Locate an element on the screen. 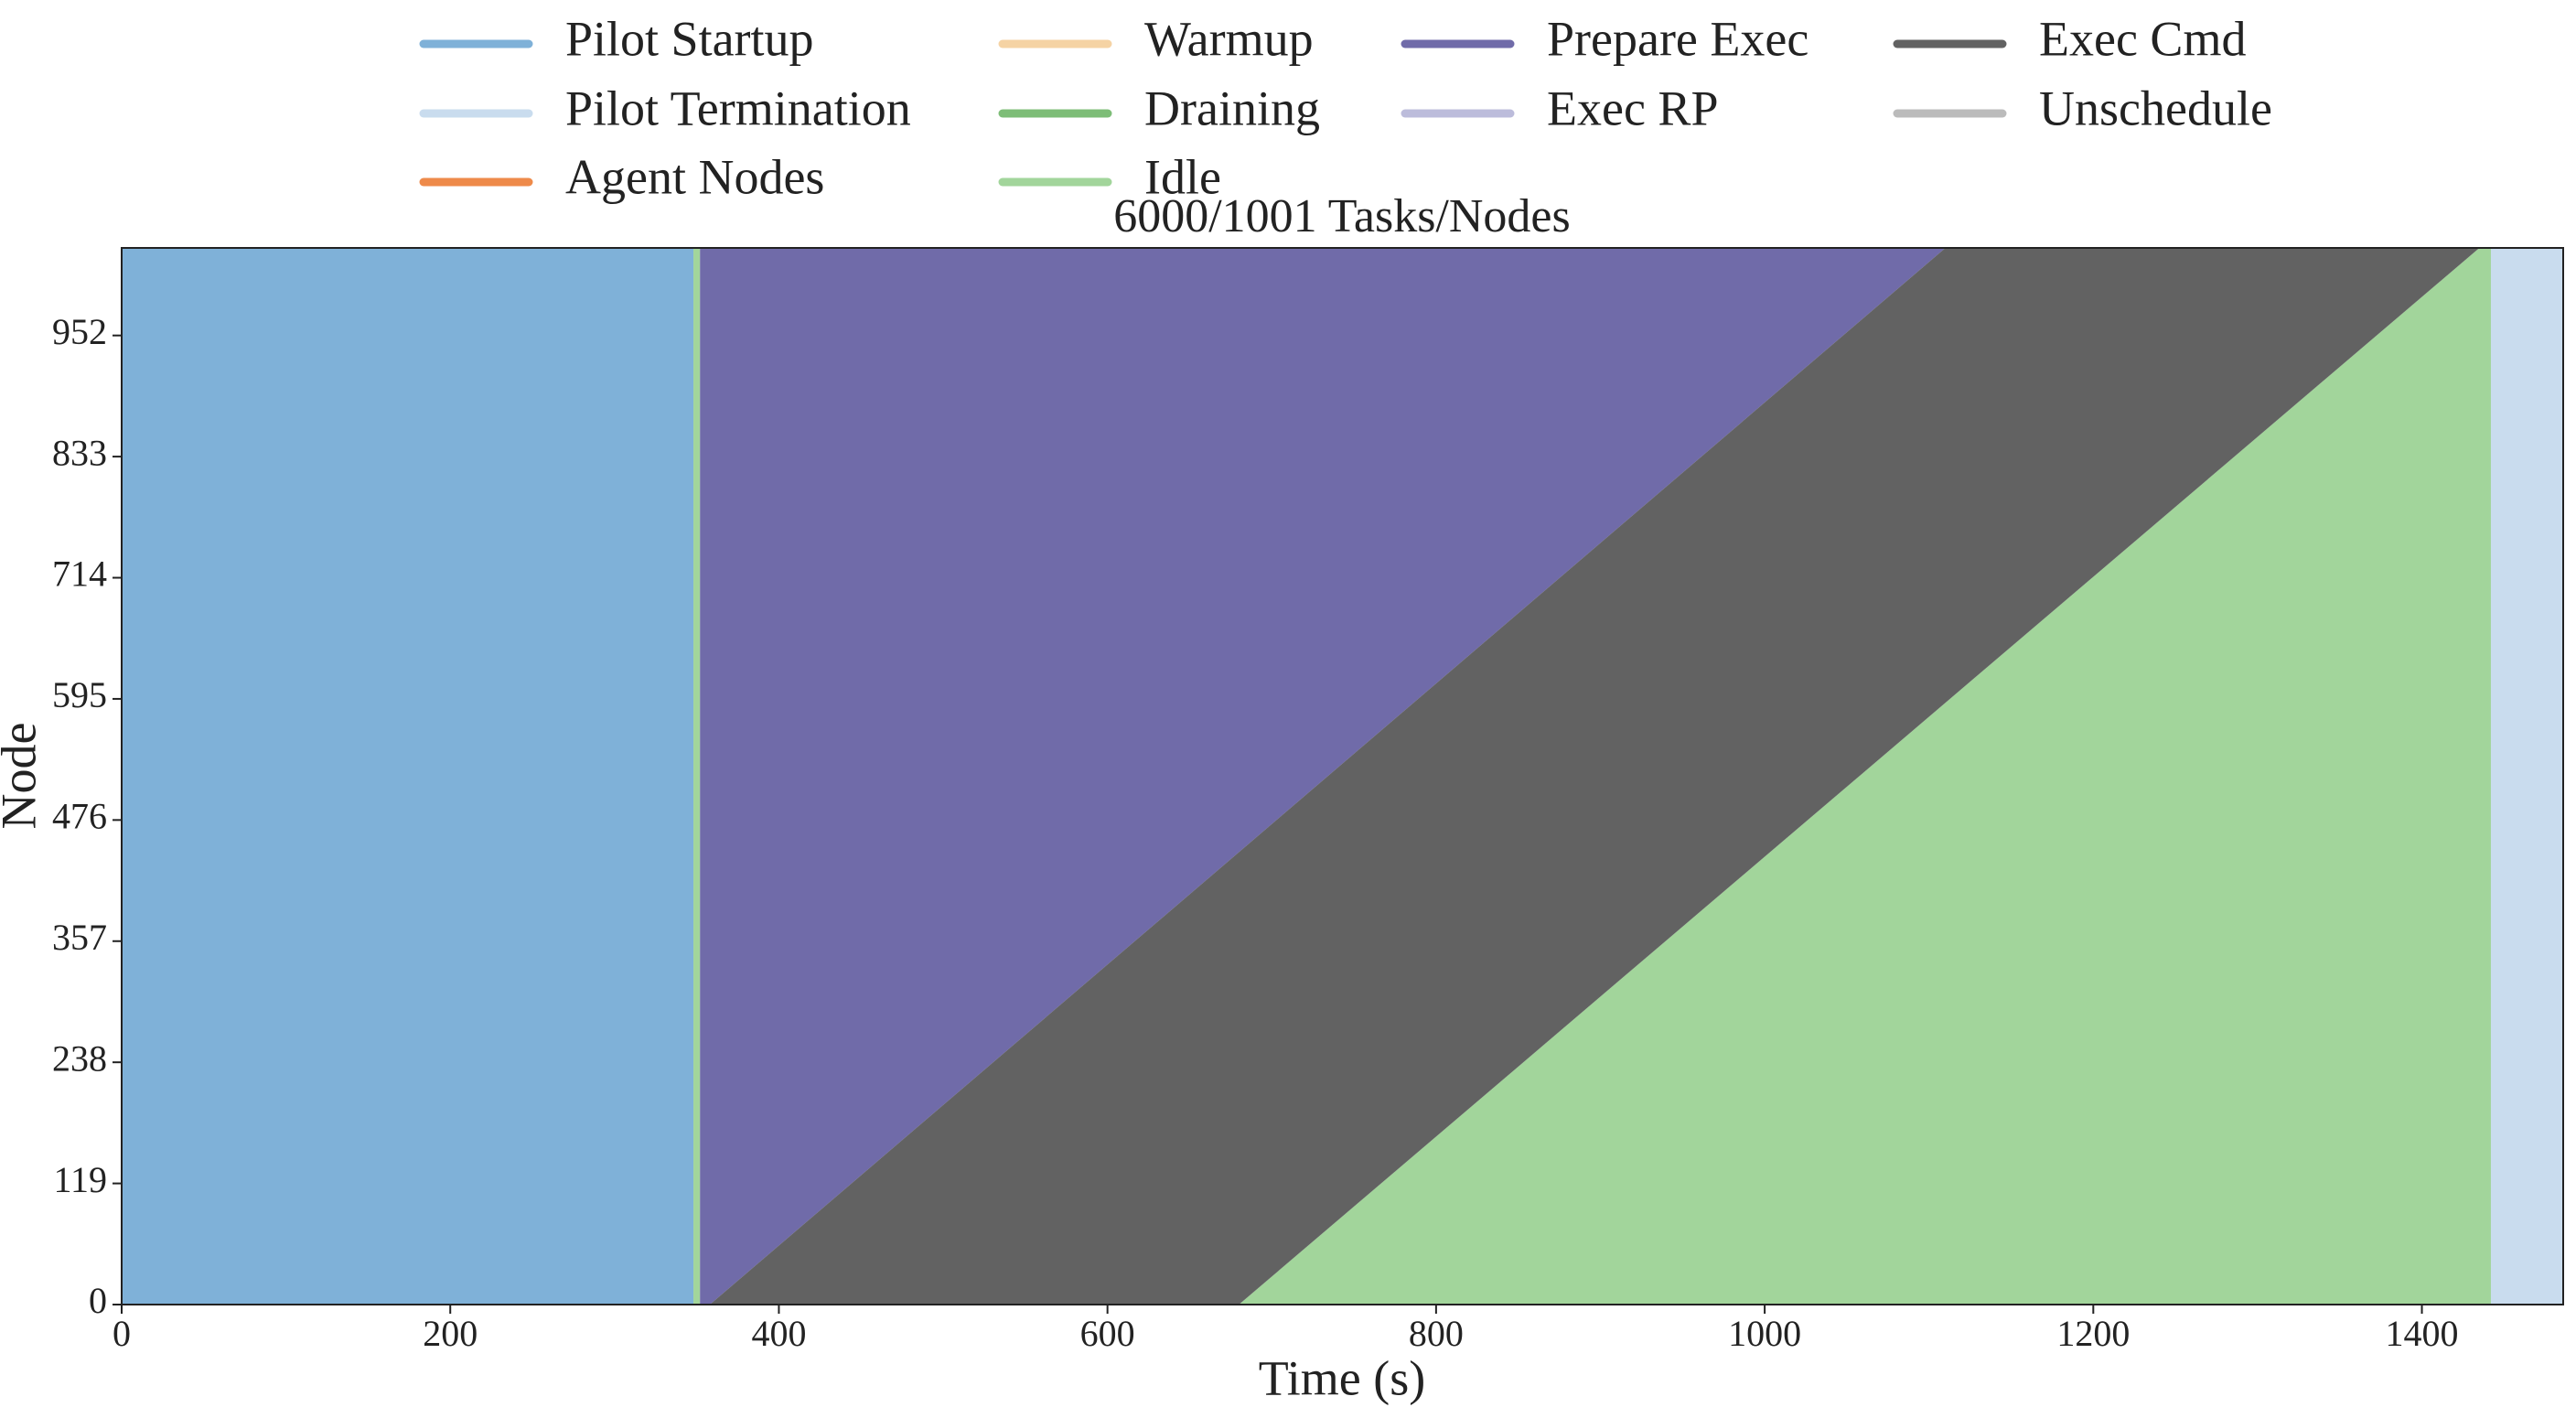 The width and height of the screenshot is (2576, 1418). x-tick-label: 800 is located at coordinates (1436, 1333).